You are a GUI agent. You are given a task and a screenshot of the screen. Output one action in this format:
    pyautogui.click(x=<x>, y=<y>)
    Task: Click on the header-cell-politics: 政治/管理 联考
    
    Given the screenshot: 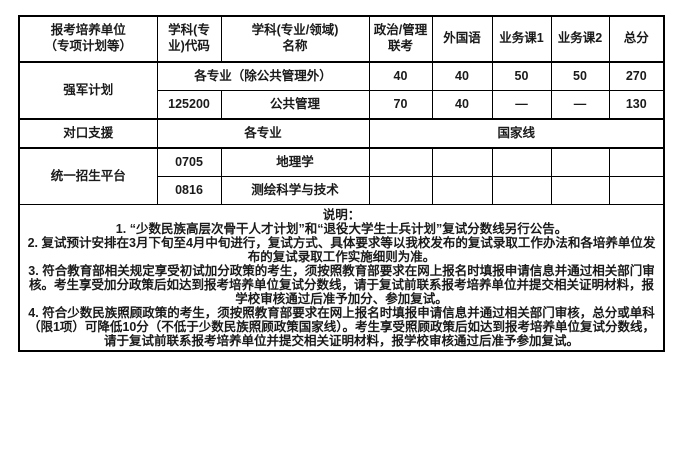 What is the action you would take?
    pyautogui.click(x=400, y=39)
    